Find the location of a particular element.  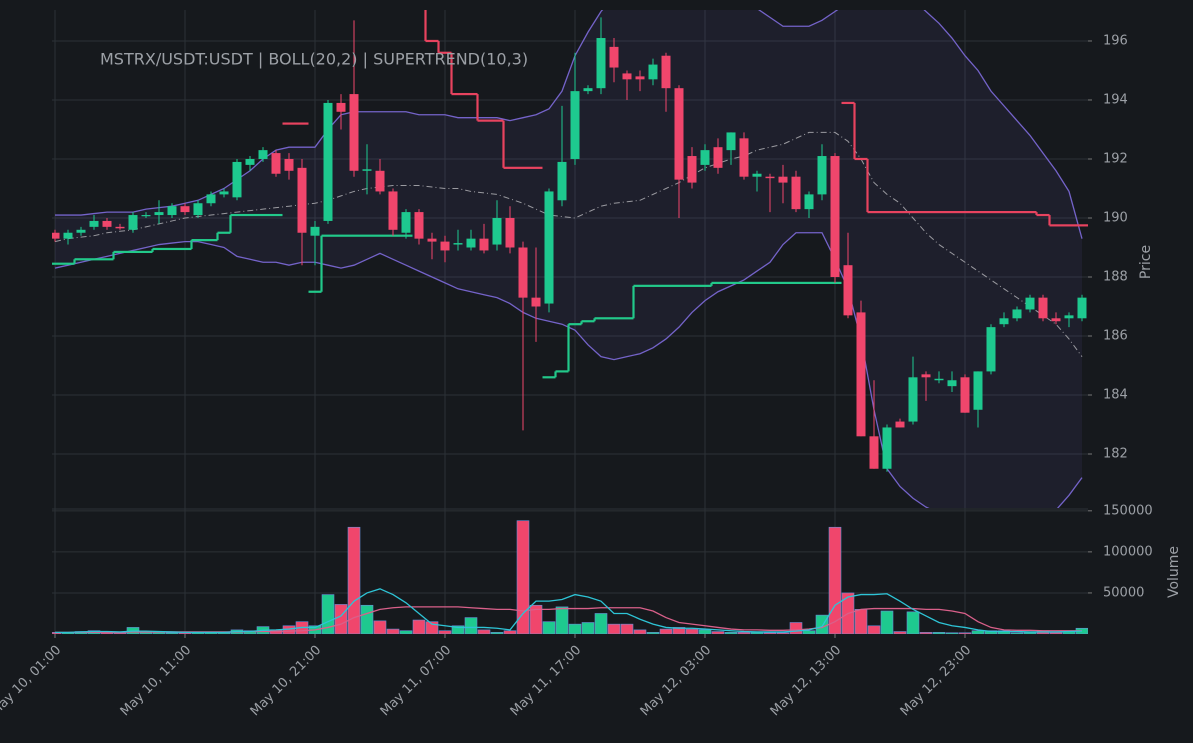

x-tick-label: May 12, 23:00 is located at coordinates (936, 681).